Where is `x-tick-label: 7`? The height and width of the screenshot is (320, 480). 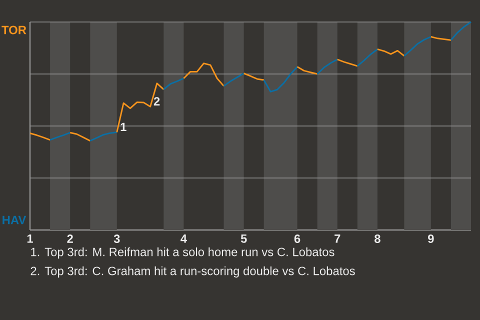 x-tick-label: 7 is located at coordinates (337, 238).